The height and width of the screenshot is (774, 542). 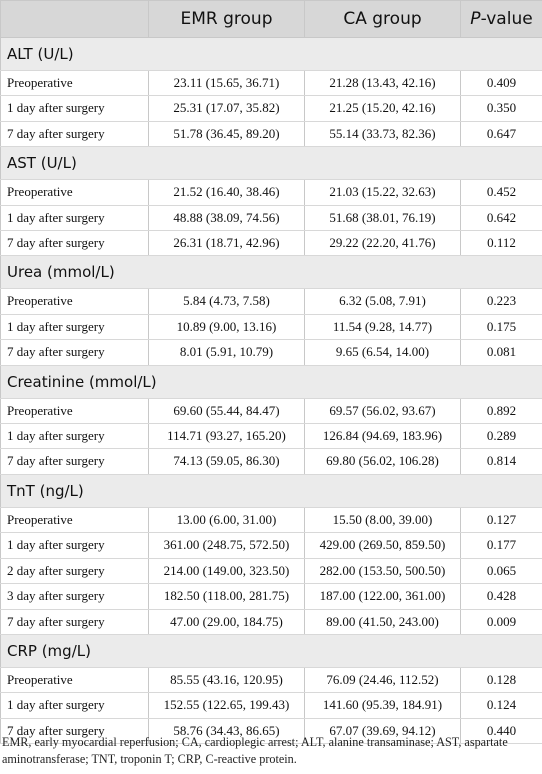 I want to click on ca-value: 282.00 (153.50, 500.50), so click(x=382, y=571).